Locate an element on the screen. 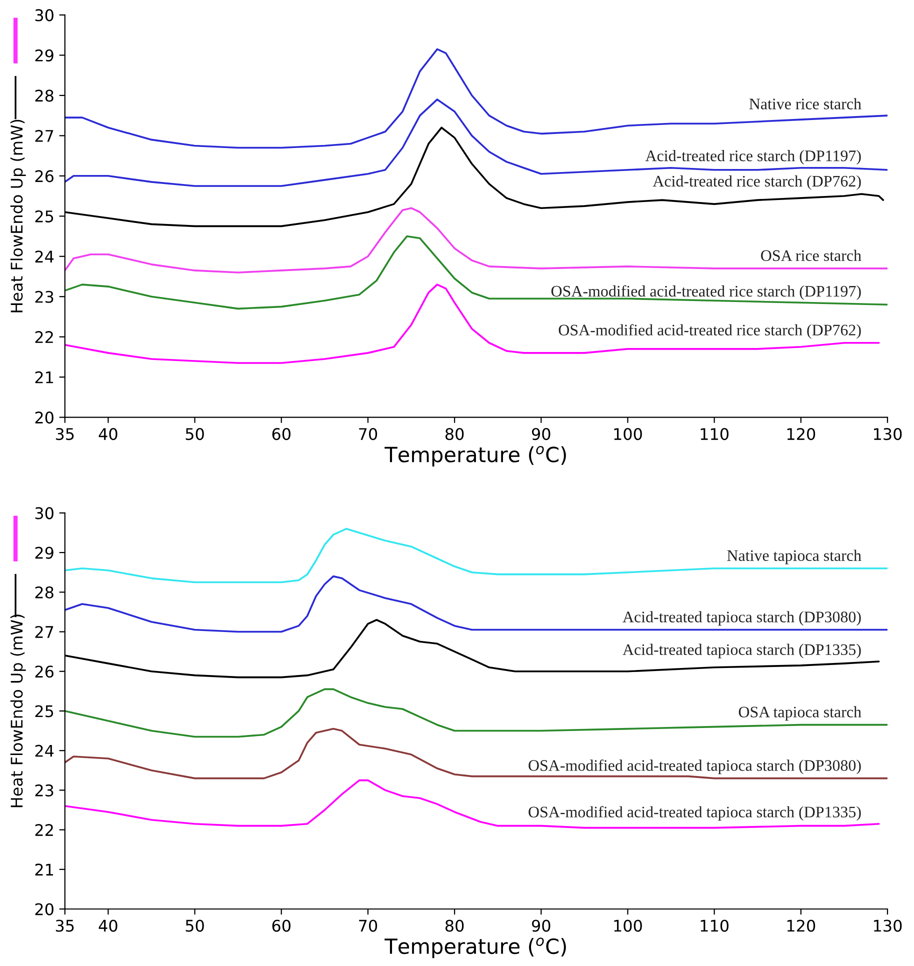 The height and width of the screenshot is (966, 914). series-label: OSA-modified acid-treated tapioca starch (DP3080) is located at coordinates (694, 766).